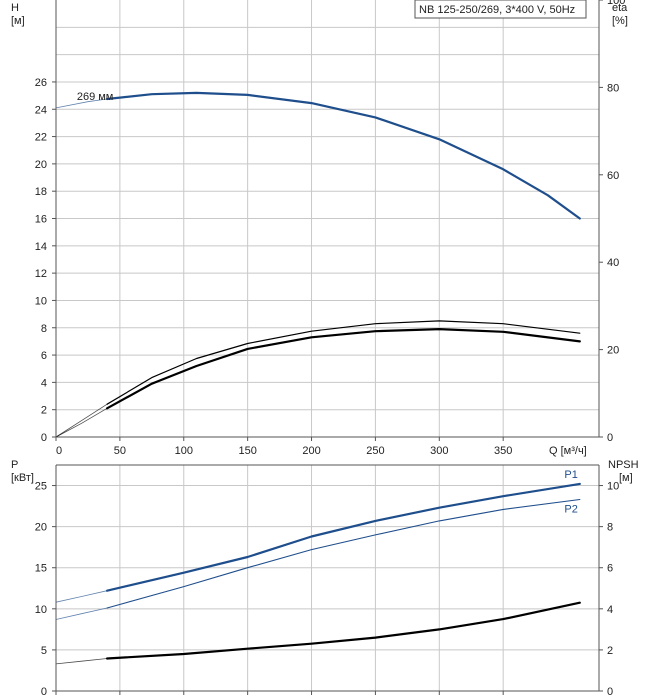  What do you see at coordinates (311, 451) in the screenshot?
I see `x-tick-label: 200` at bounding box center [311, 451].